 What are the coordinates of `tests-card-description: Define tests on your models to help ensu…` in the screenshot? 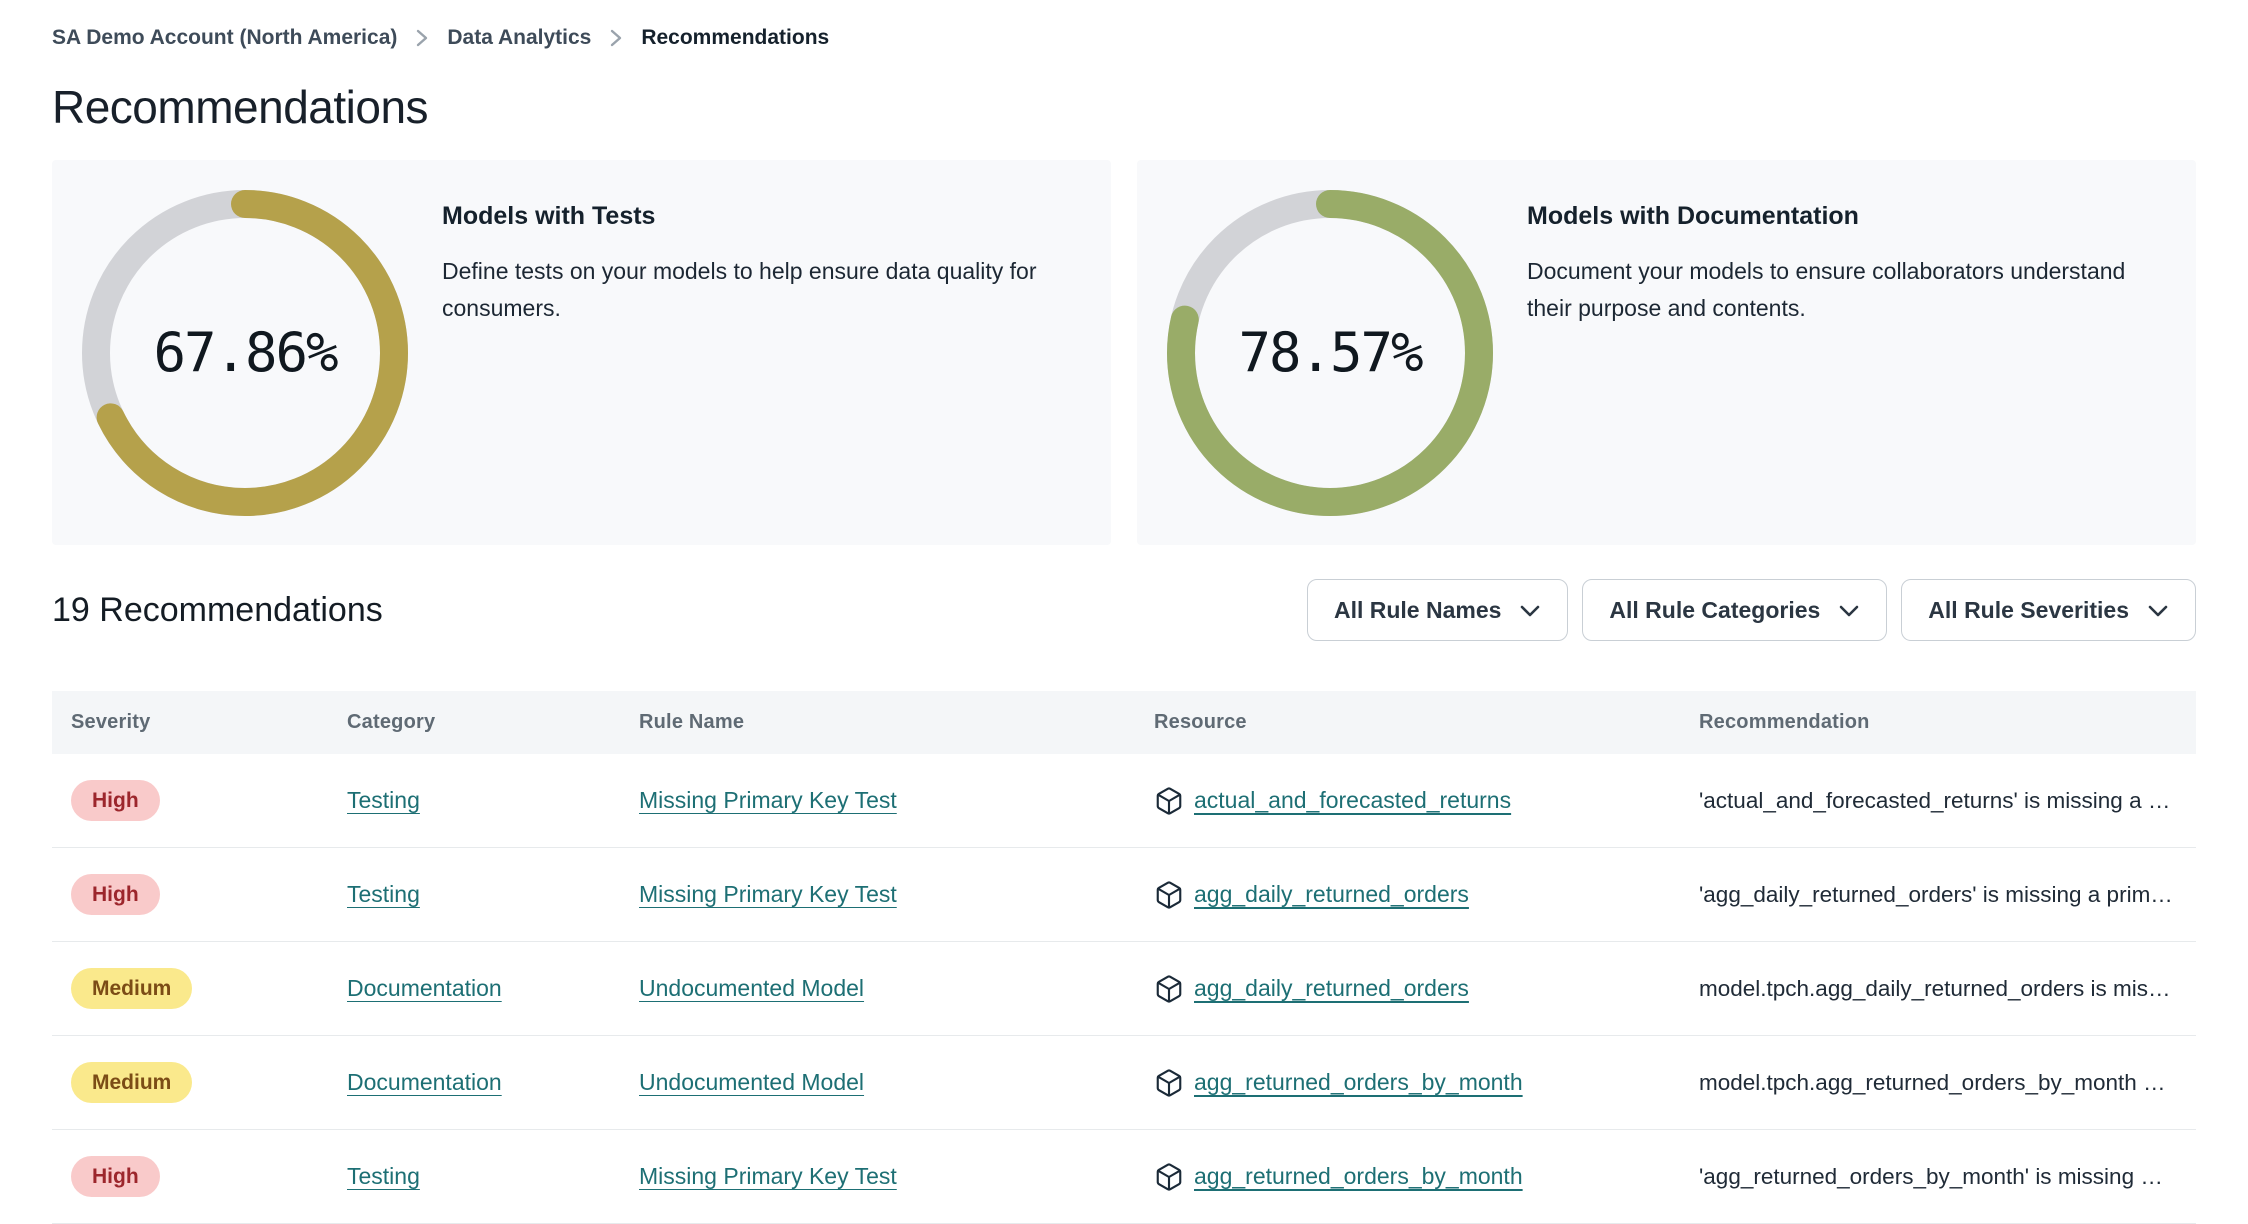 It's located at (739, 289).